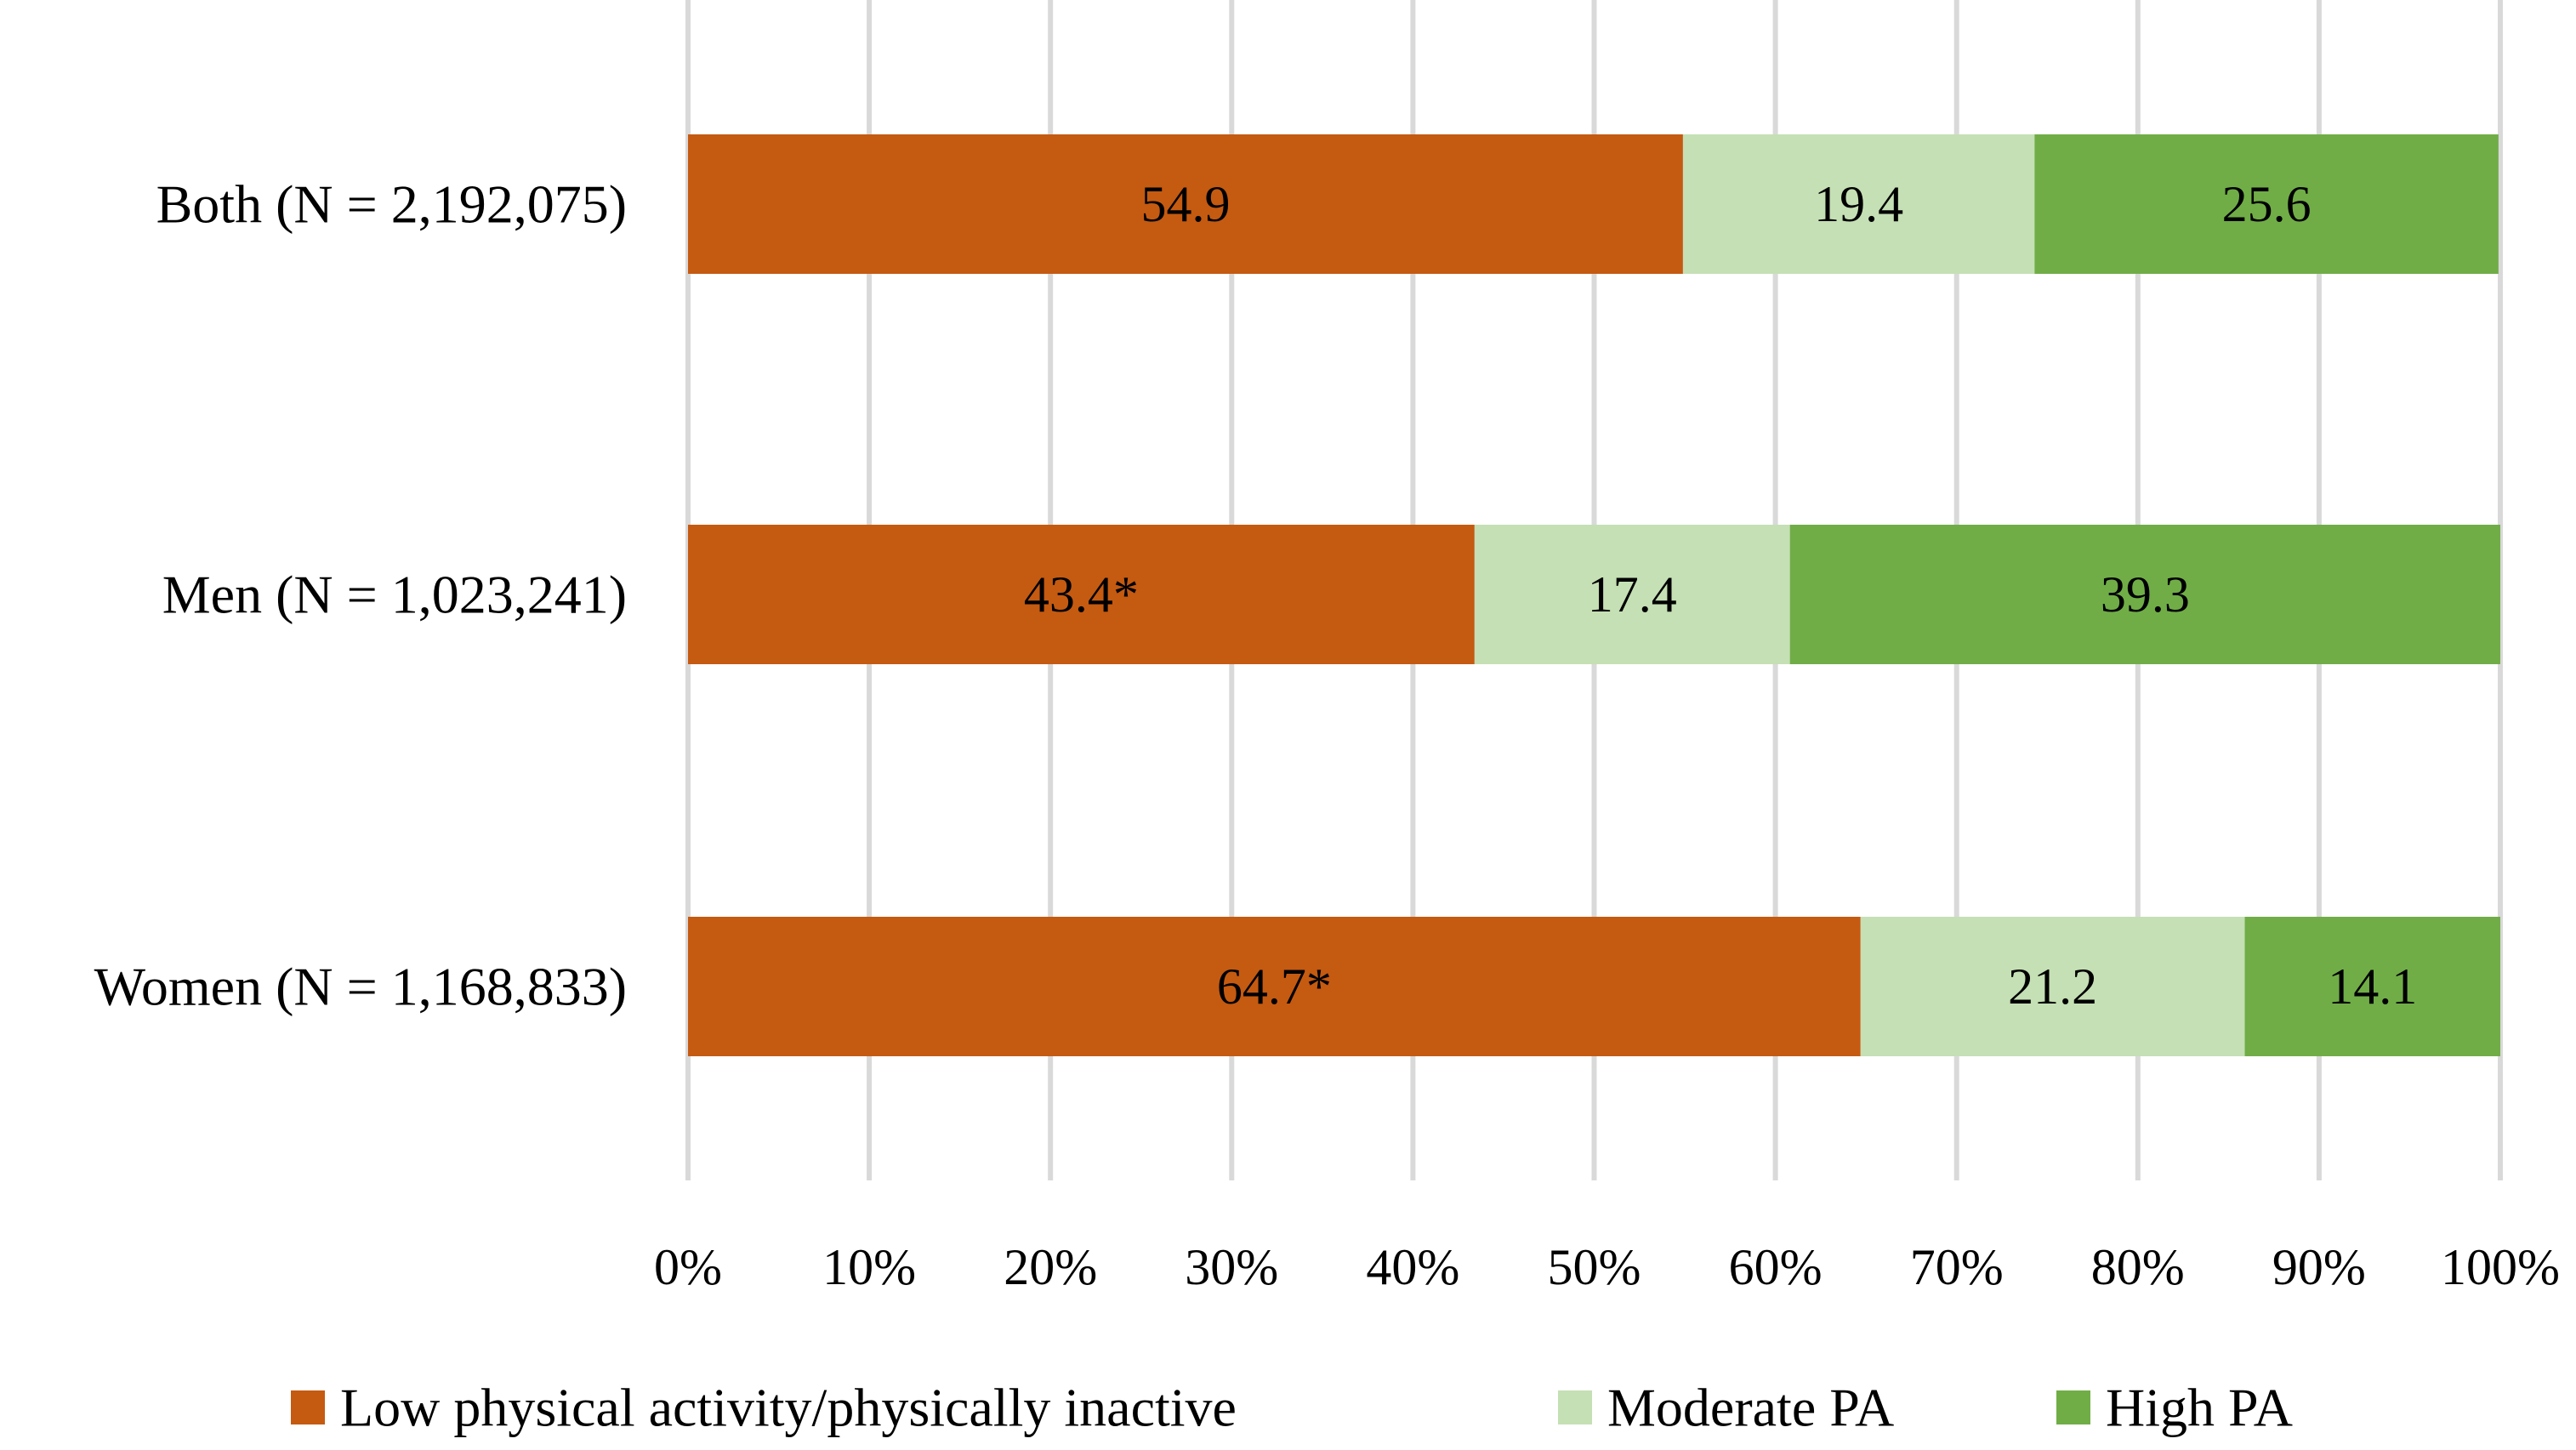 The height and width of the screenshot is (1450, 2576). Describe the element at coordinates (688, 1267) in the screenshot. I see `x-tick-label: 0%` at that location.